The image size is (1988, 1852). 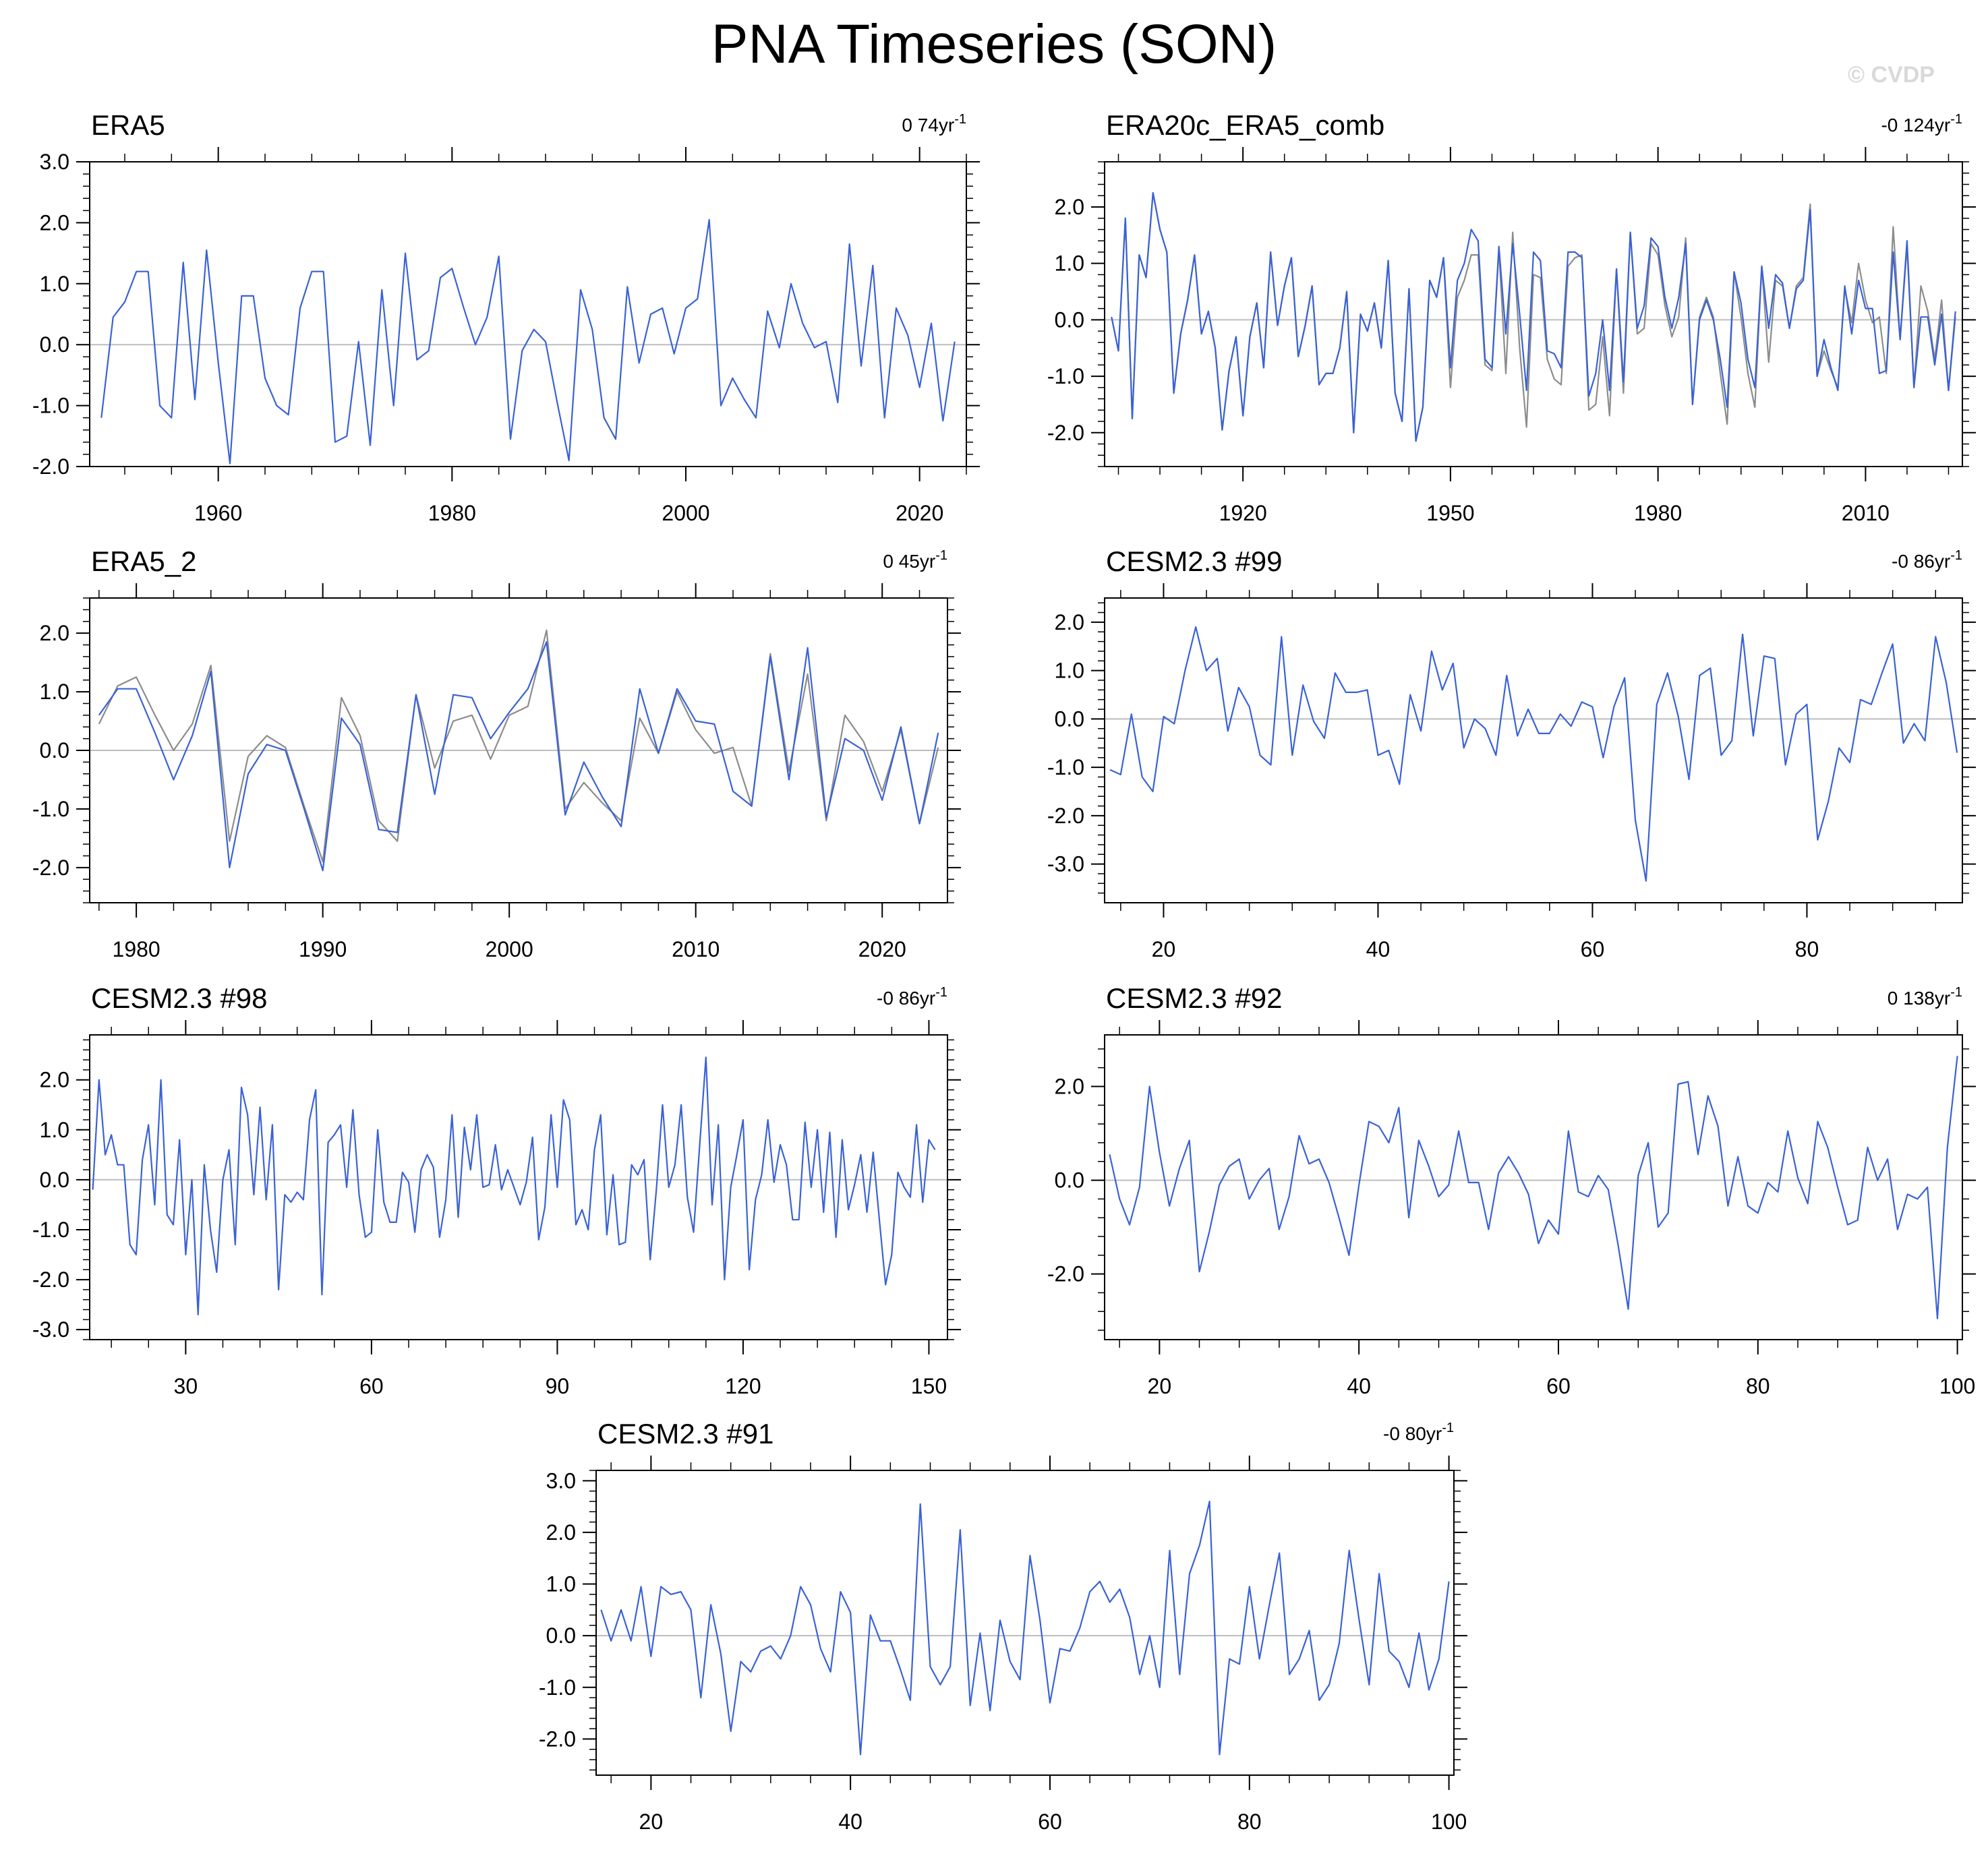 What do you see at coordinates (509, 949) in the screenshot?
I see `x-tick-label: 2000` at bounding box center [509, 949].